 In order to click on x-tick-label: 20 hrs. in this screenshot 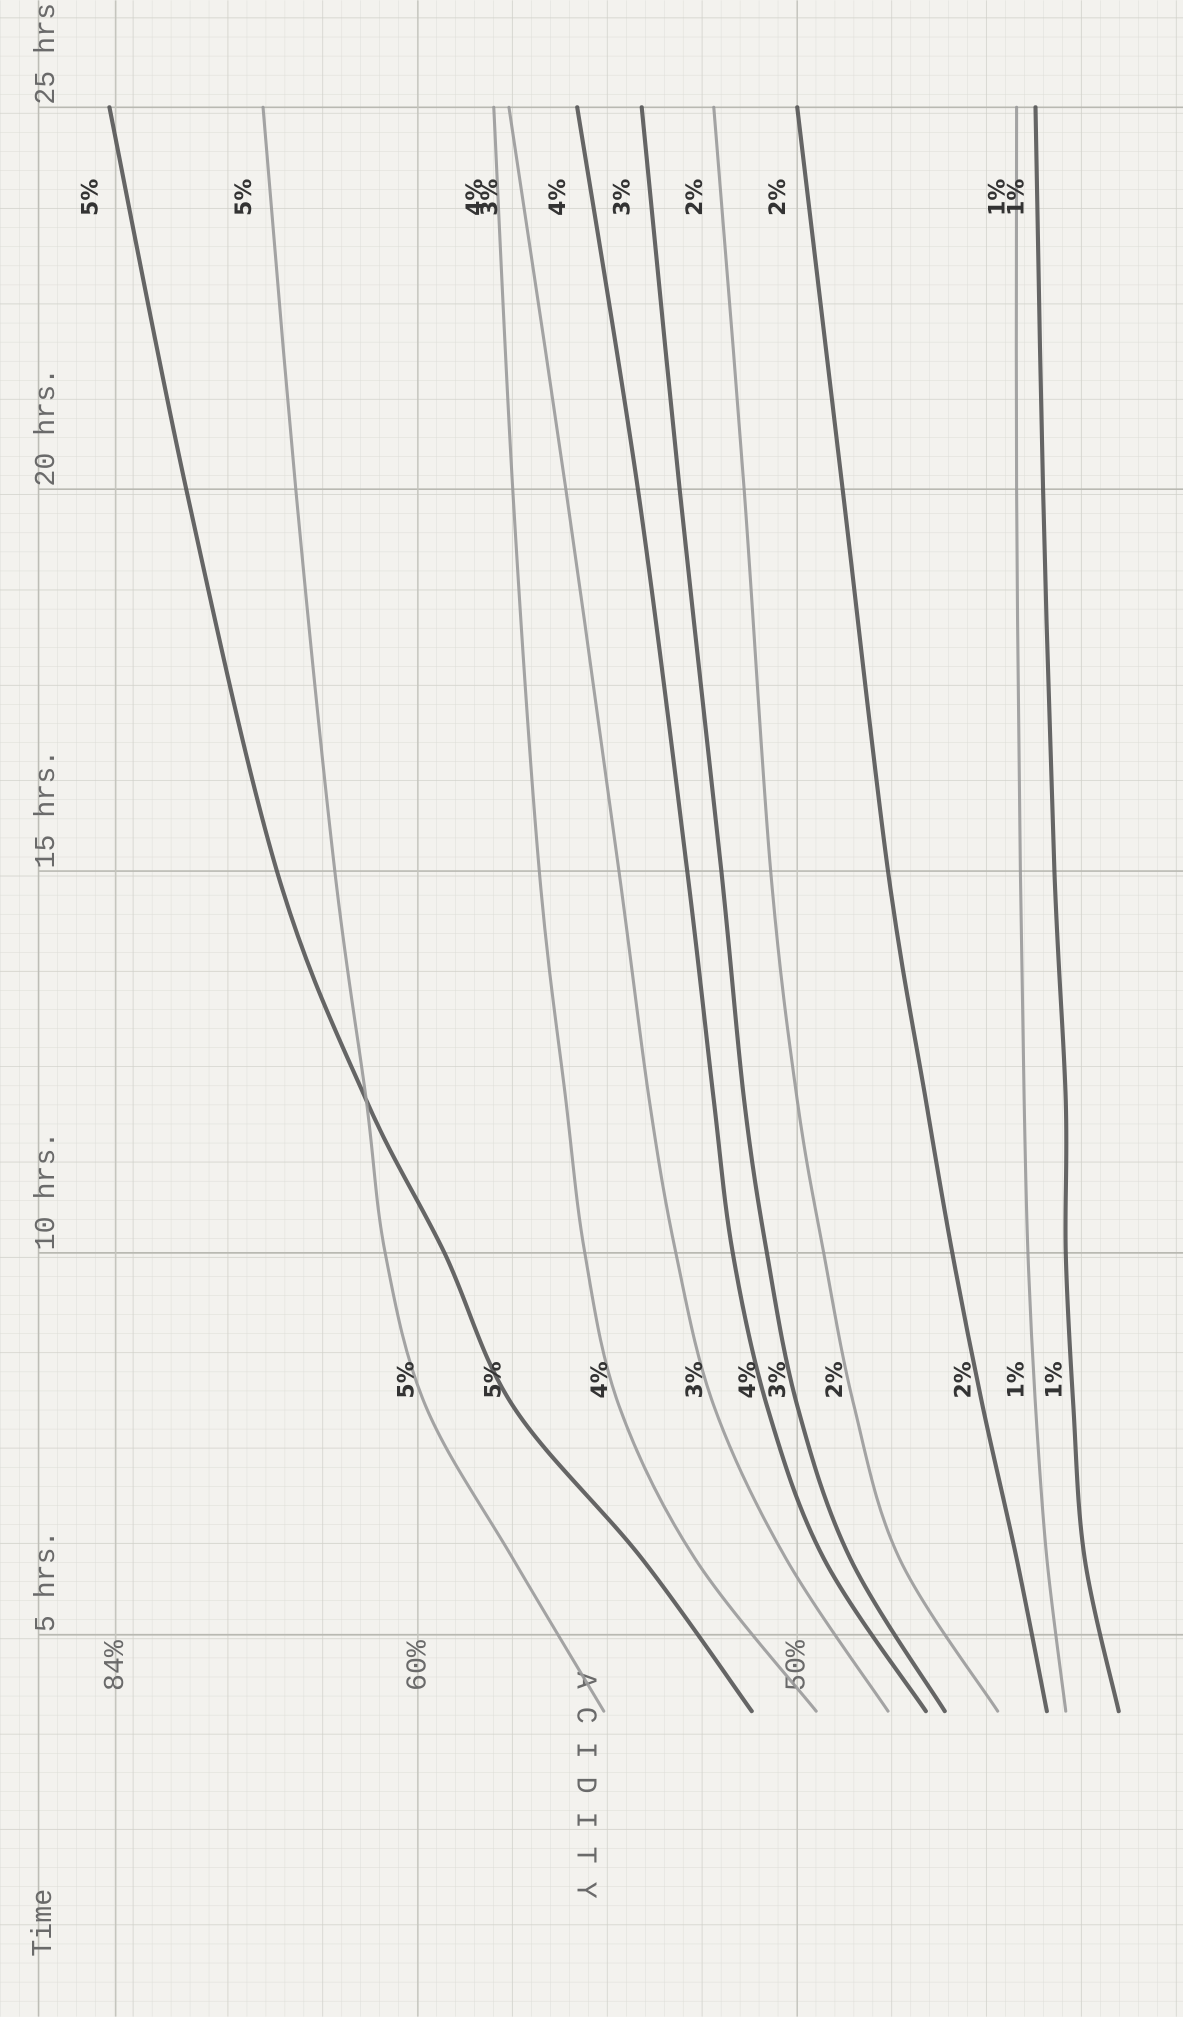, I will do `click(47, 427)`.